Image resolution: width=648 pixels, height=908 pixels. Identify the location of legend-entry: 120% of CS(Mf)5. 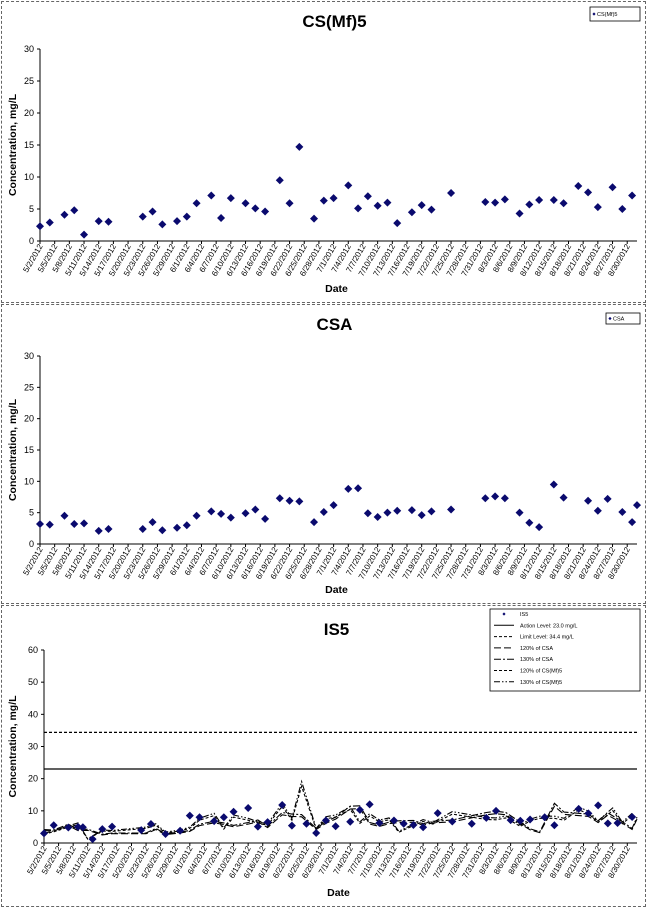
(541, 672).